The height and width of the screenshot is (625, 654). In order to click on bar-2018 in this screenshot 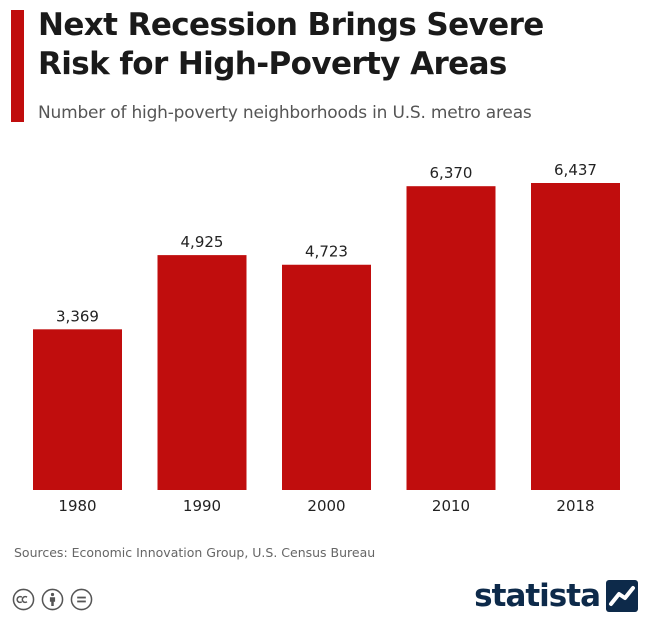, I will do `click(575, 336)`.